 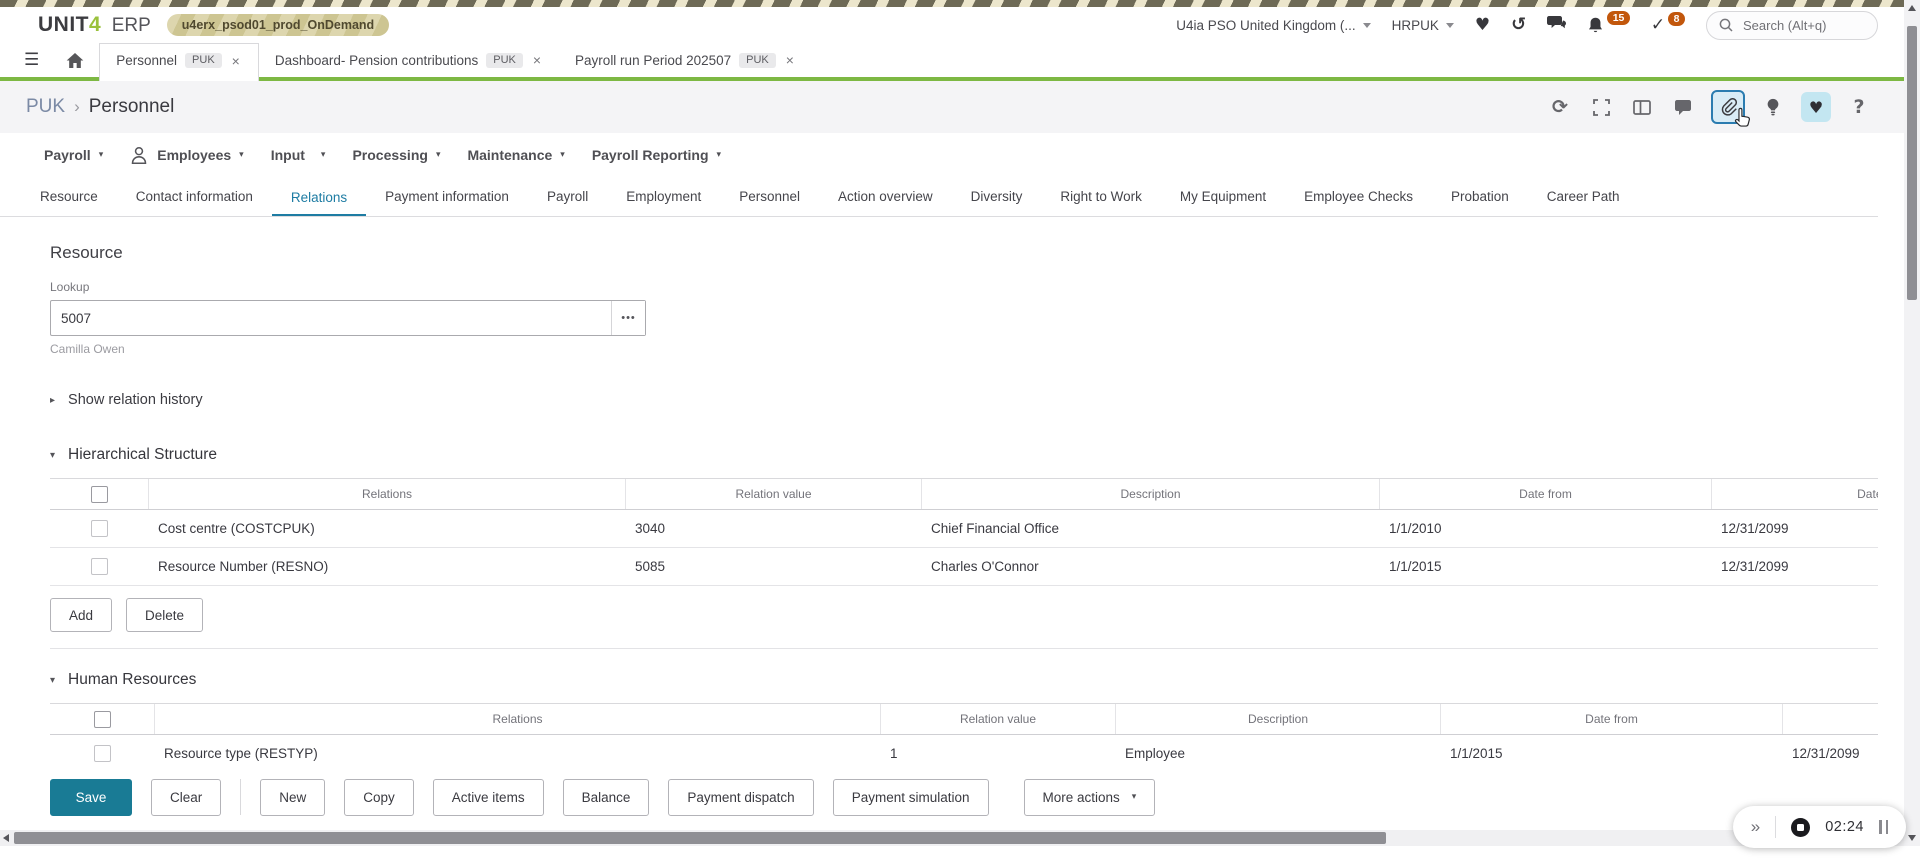 What do you see at coordinates (1601, 107) in the screenshot?
I see `fullscreen-icon` at bounding box center [1601, 107].